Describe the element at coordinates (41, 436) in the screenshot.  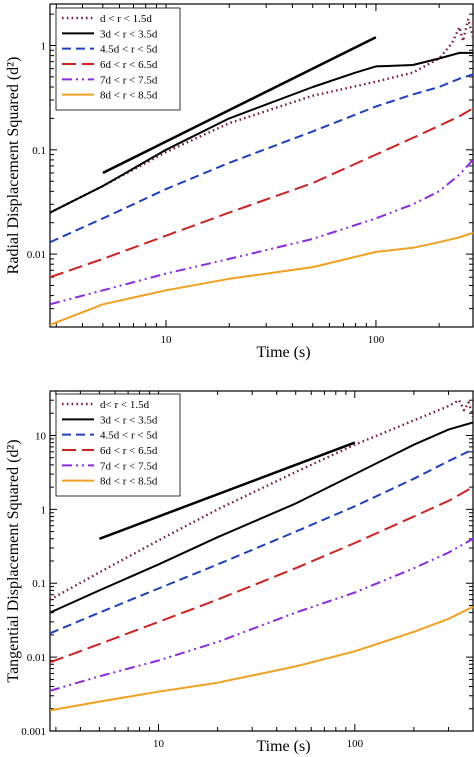
I see `y-tick-label: 10` at that location.